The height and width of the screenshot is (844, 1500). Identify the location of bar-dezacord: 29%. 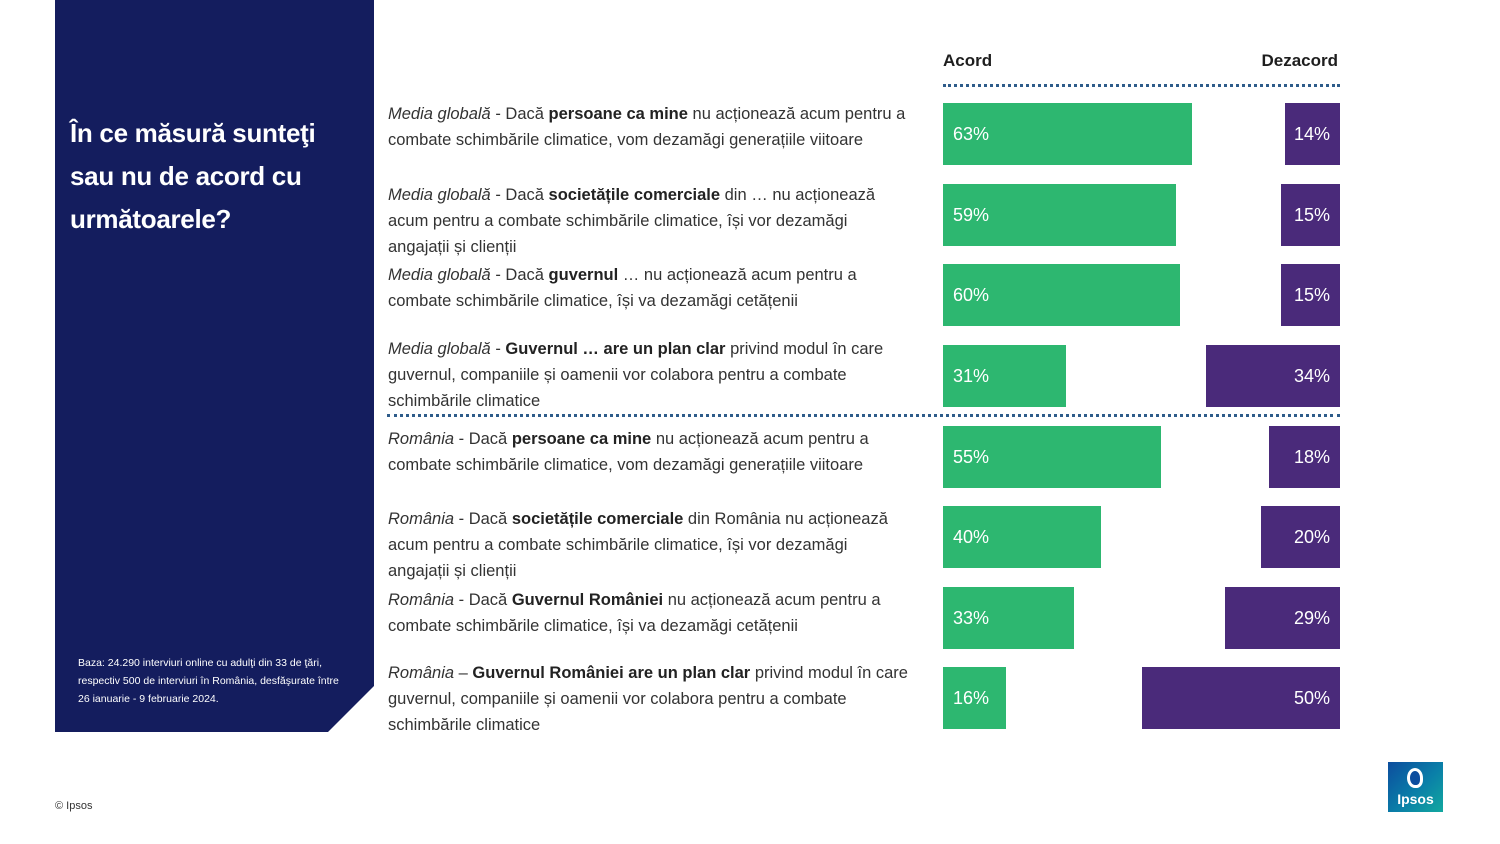
(1282, 618).